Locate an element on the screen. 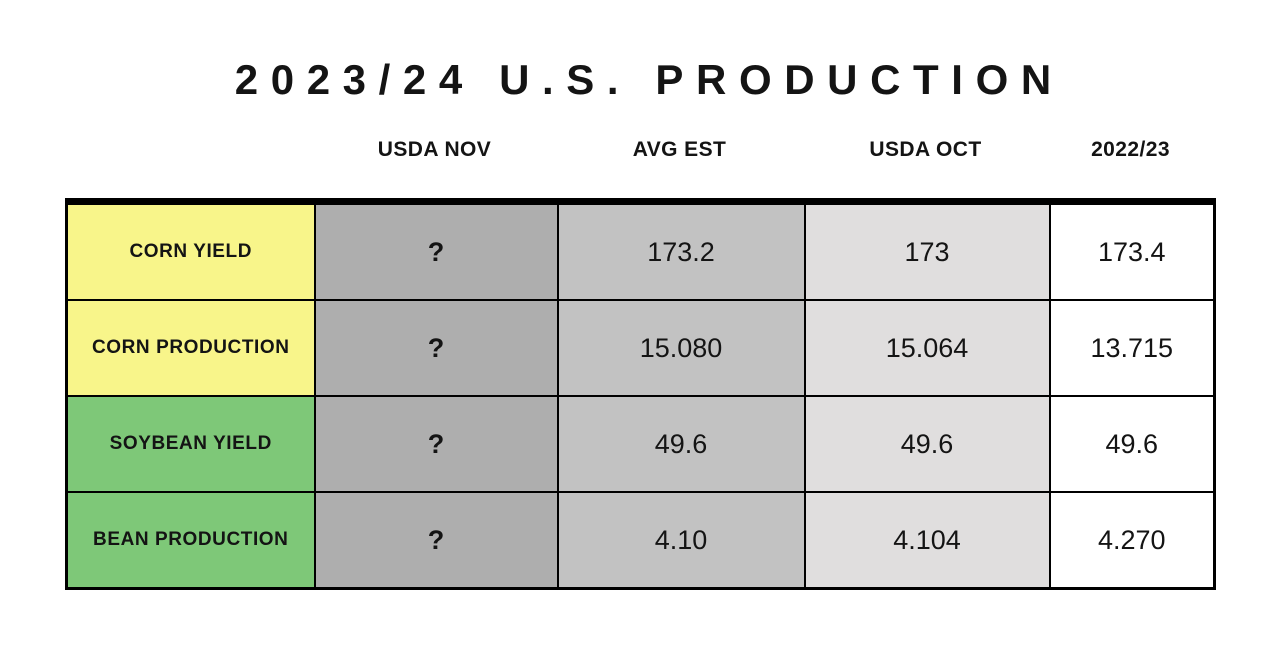 This screenshot has height=652, width=1286. cell-soybean-yield-2022-23: 49.6 is located at coordinates (1132, 444).